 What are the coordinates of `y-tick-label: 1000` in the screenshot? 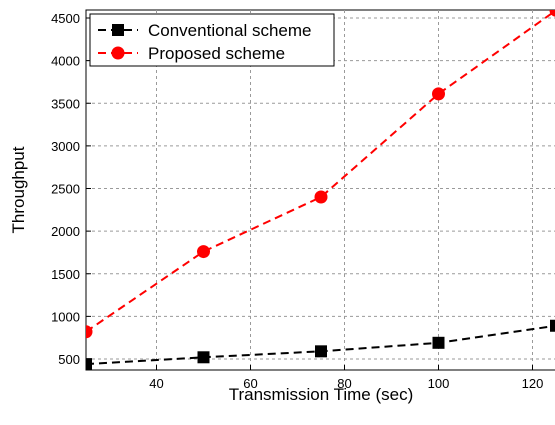 It's located at (65, 316).